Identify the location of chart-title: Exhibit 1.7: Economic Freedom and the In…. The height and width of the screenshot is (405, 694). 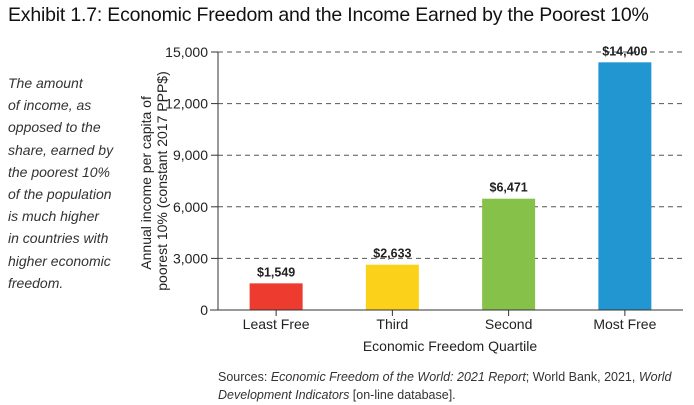
(328, 15).